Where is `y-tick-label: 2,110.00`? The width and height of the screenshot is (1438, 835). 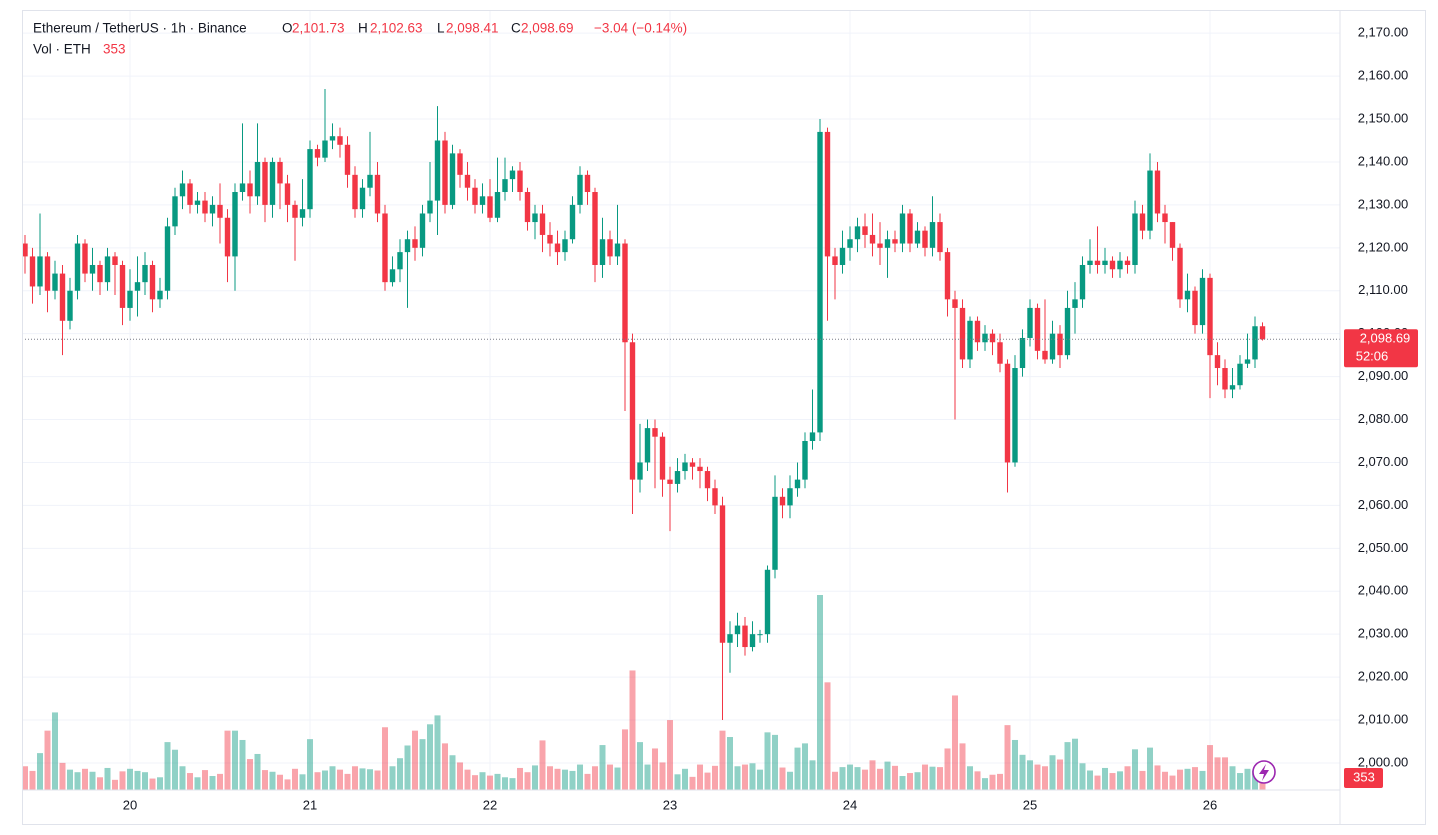
y-tick-label: 2,110.00 is located at coordinates (1383, 289).